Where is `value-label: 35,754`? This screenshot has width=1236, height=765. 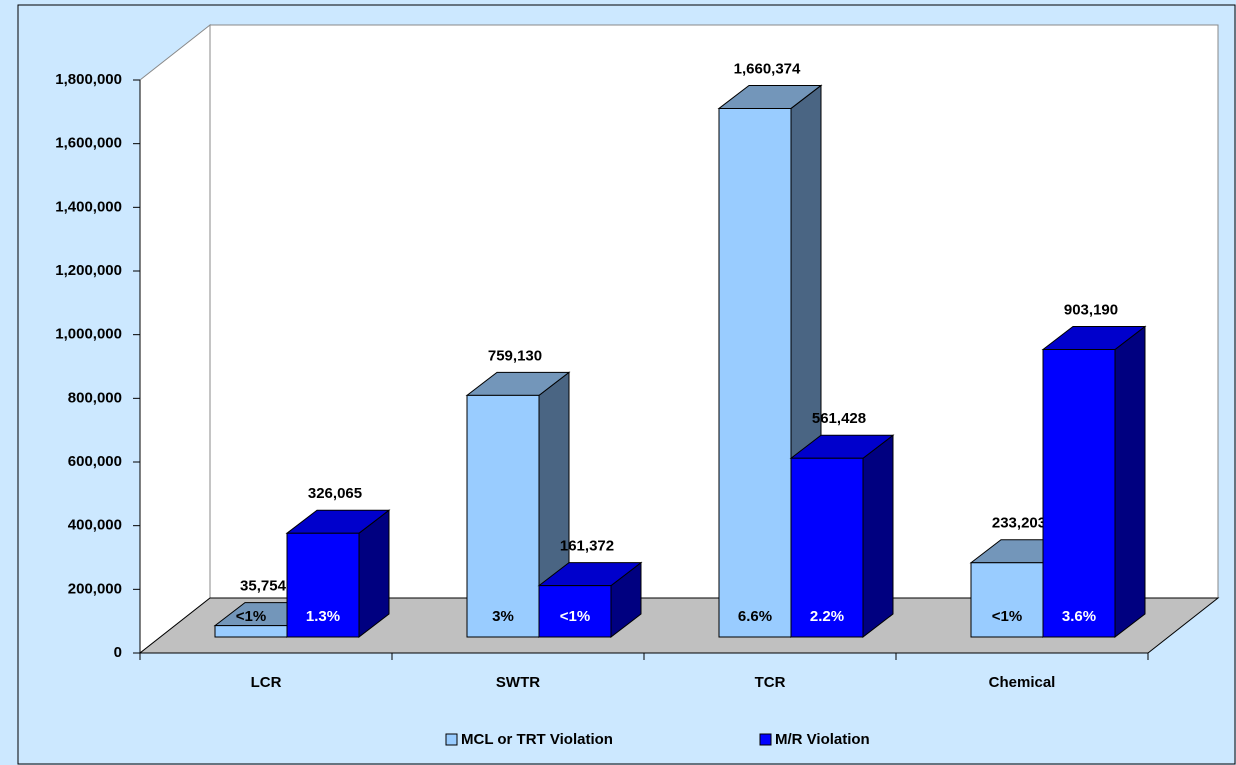
value-label: 35,754 is located at coordinates (263, 586).